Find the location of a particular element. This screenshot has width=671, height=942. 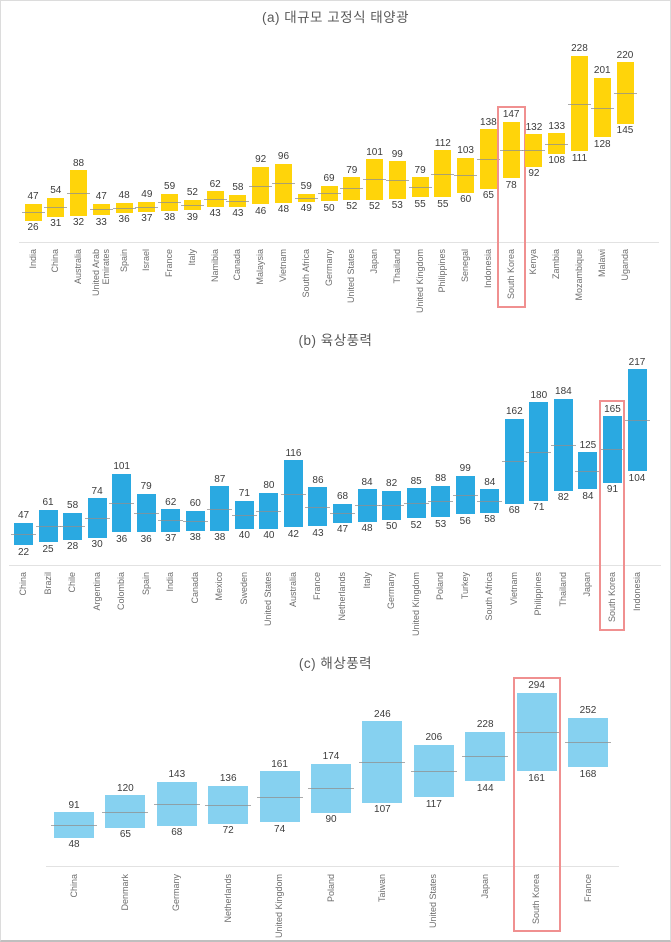

bar-min-label: 32 is located at coordinates (78, 223).